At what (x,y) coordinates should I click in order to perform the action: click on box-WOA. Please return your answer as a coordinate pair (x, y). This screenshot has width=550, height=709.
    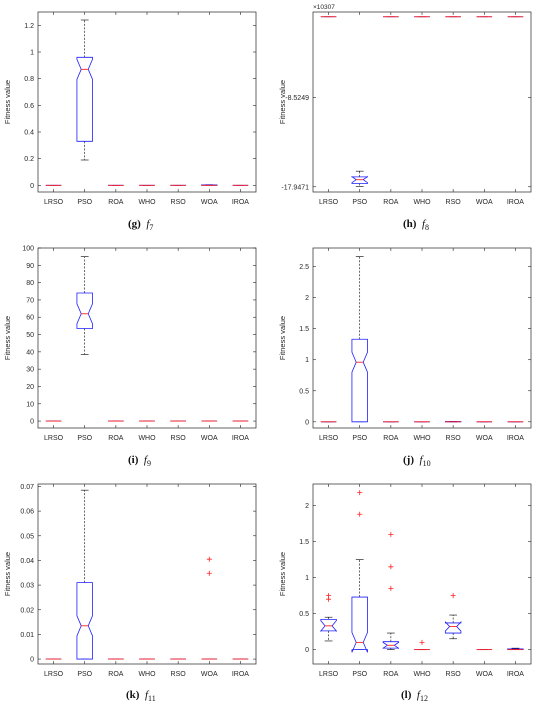
    Looking at the image, I should click on (209, 185).